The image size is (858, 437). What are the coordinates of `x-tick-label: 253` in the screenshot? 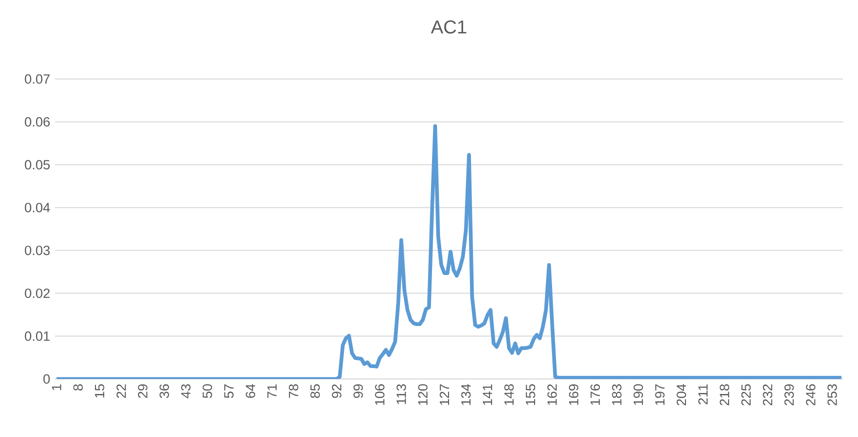 It's located at (832, 395).